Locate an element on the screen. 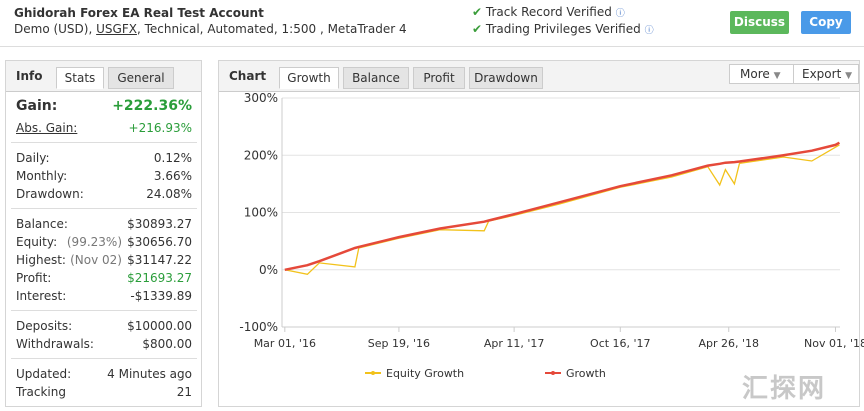  stat-value: $800.00 is located at coordinates (167, 344).